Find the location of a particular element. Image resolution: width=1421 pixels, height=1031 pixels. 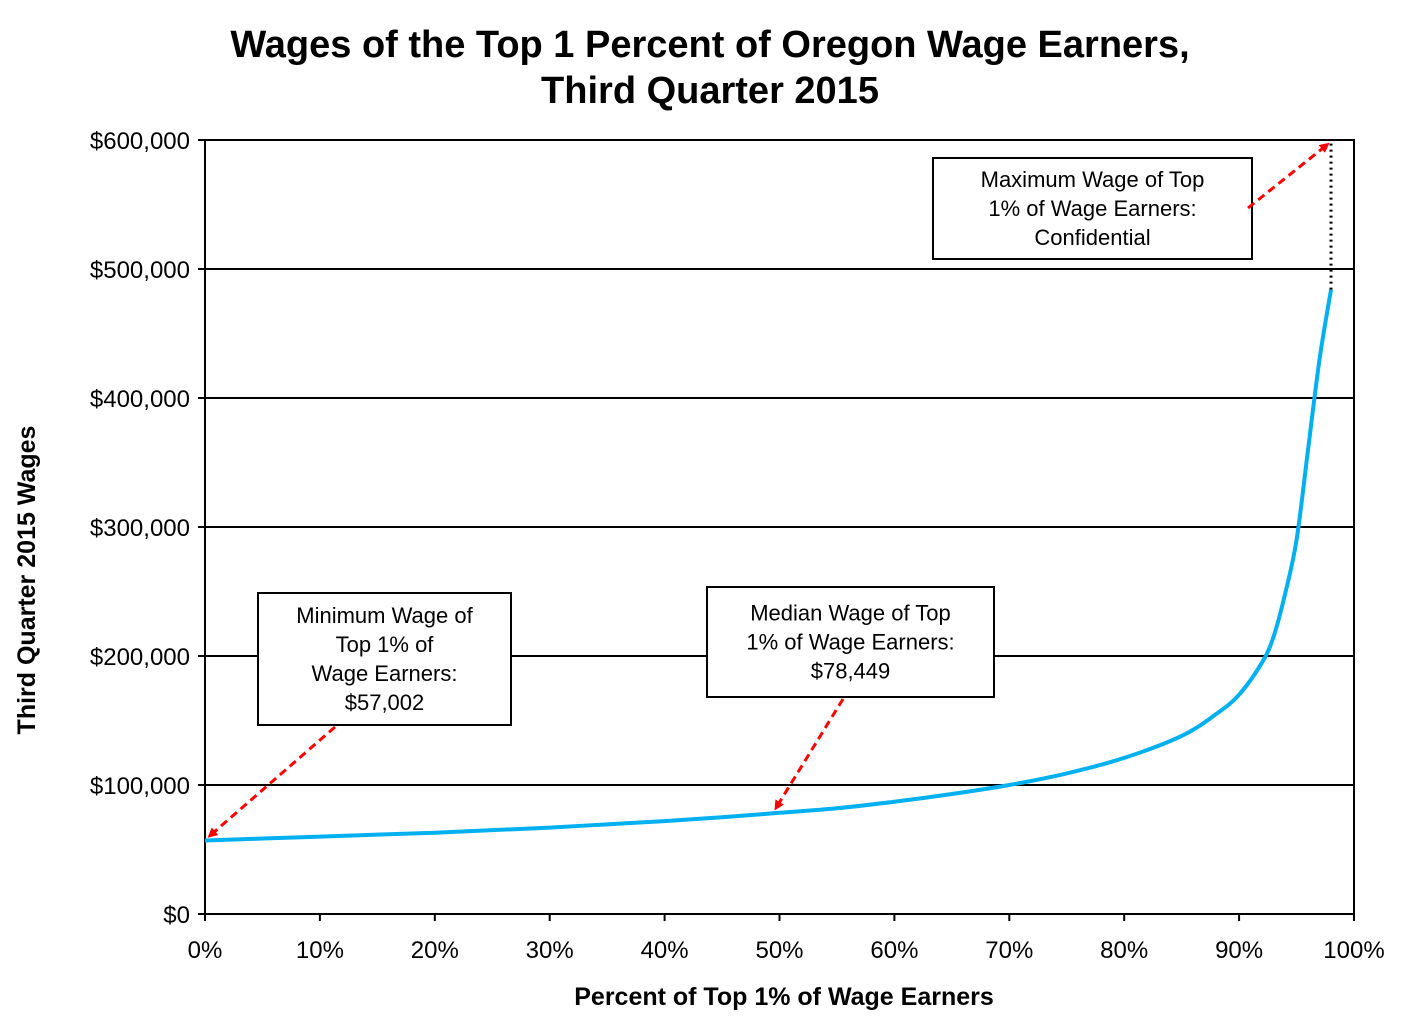

y-tick-label: $200,000 is located at coordinates (140, 657).